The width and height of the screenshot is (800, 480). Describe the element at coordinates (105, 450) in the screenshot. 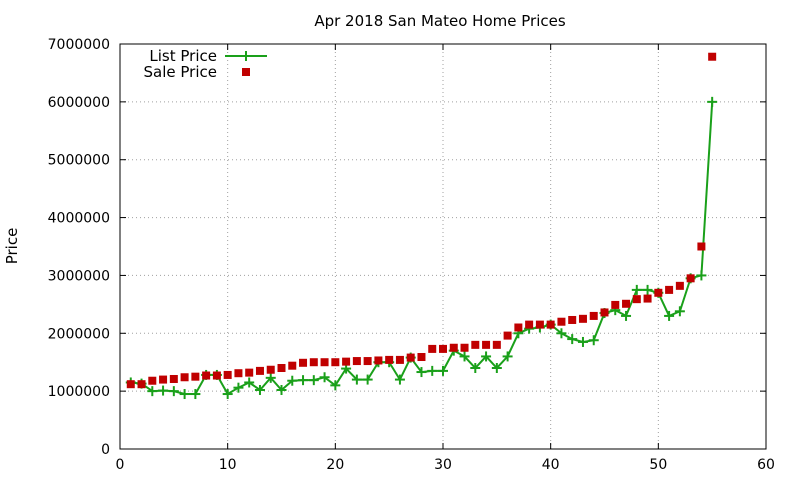

I see `y-tick-label: 0` at that location.